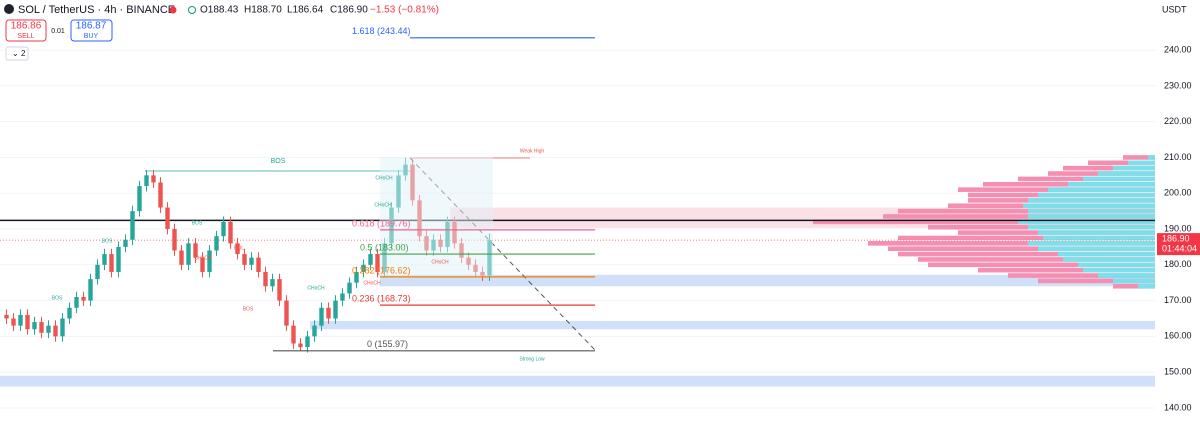  I want to click on fib-box, so click(436, 217).